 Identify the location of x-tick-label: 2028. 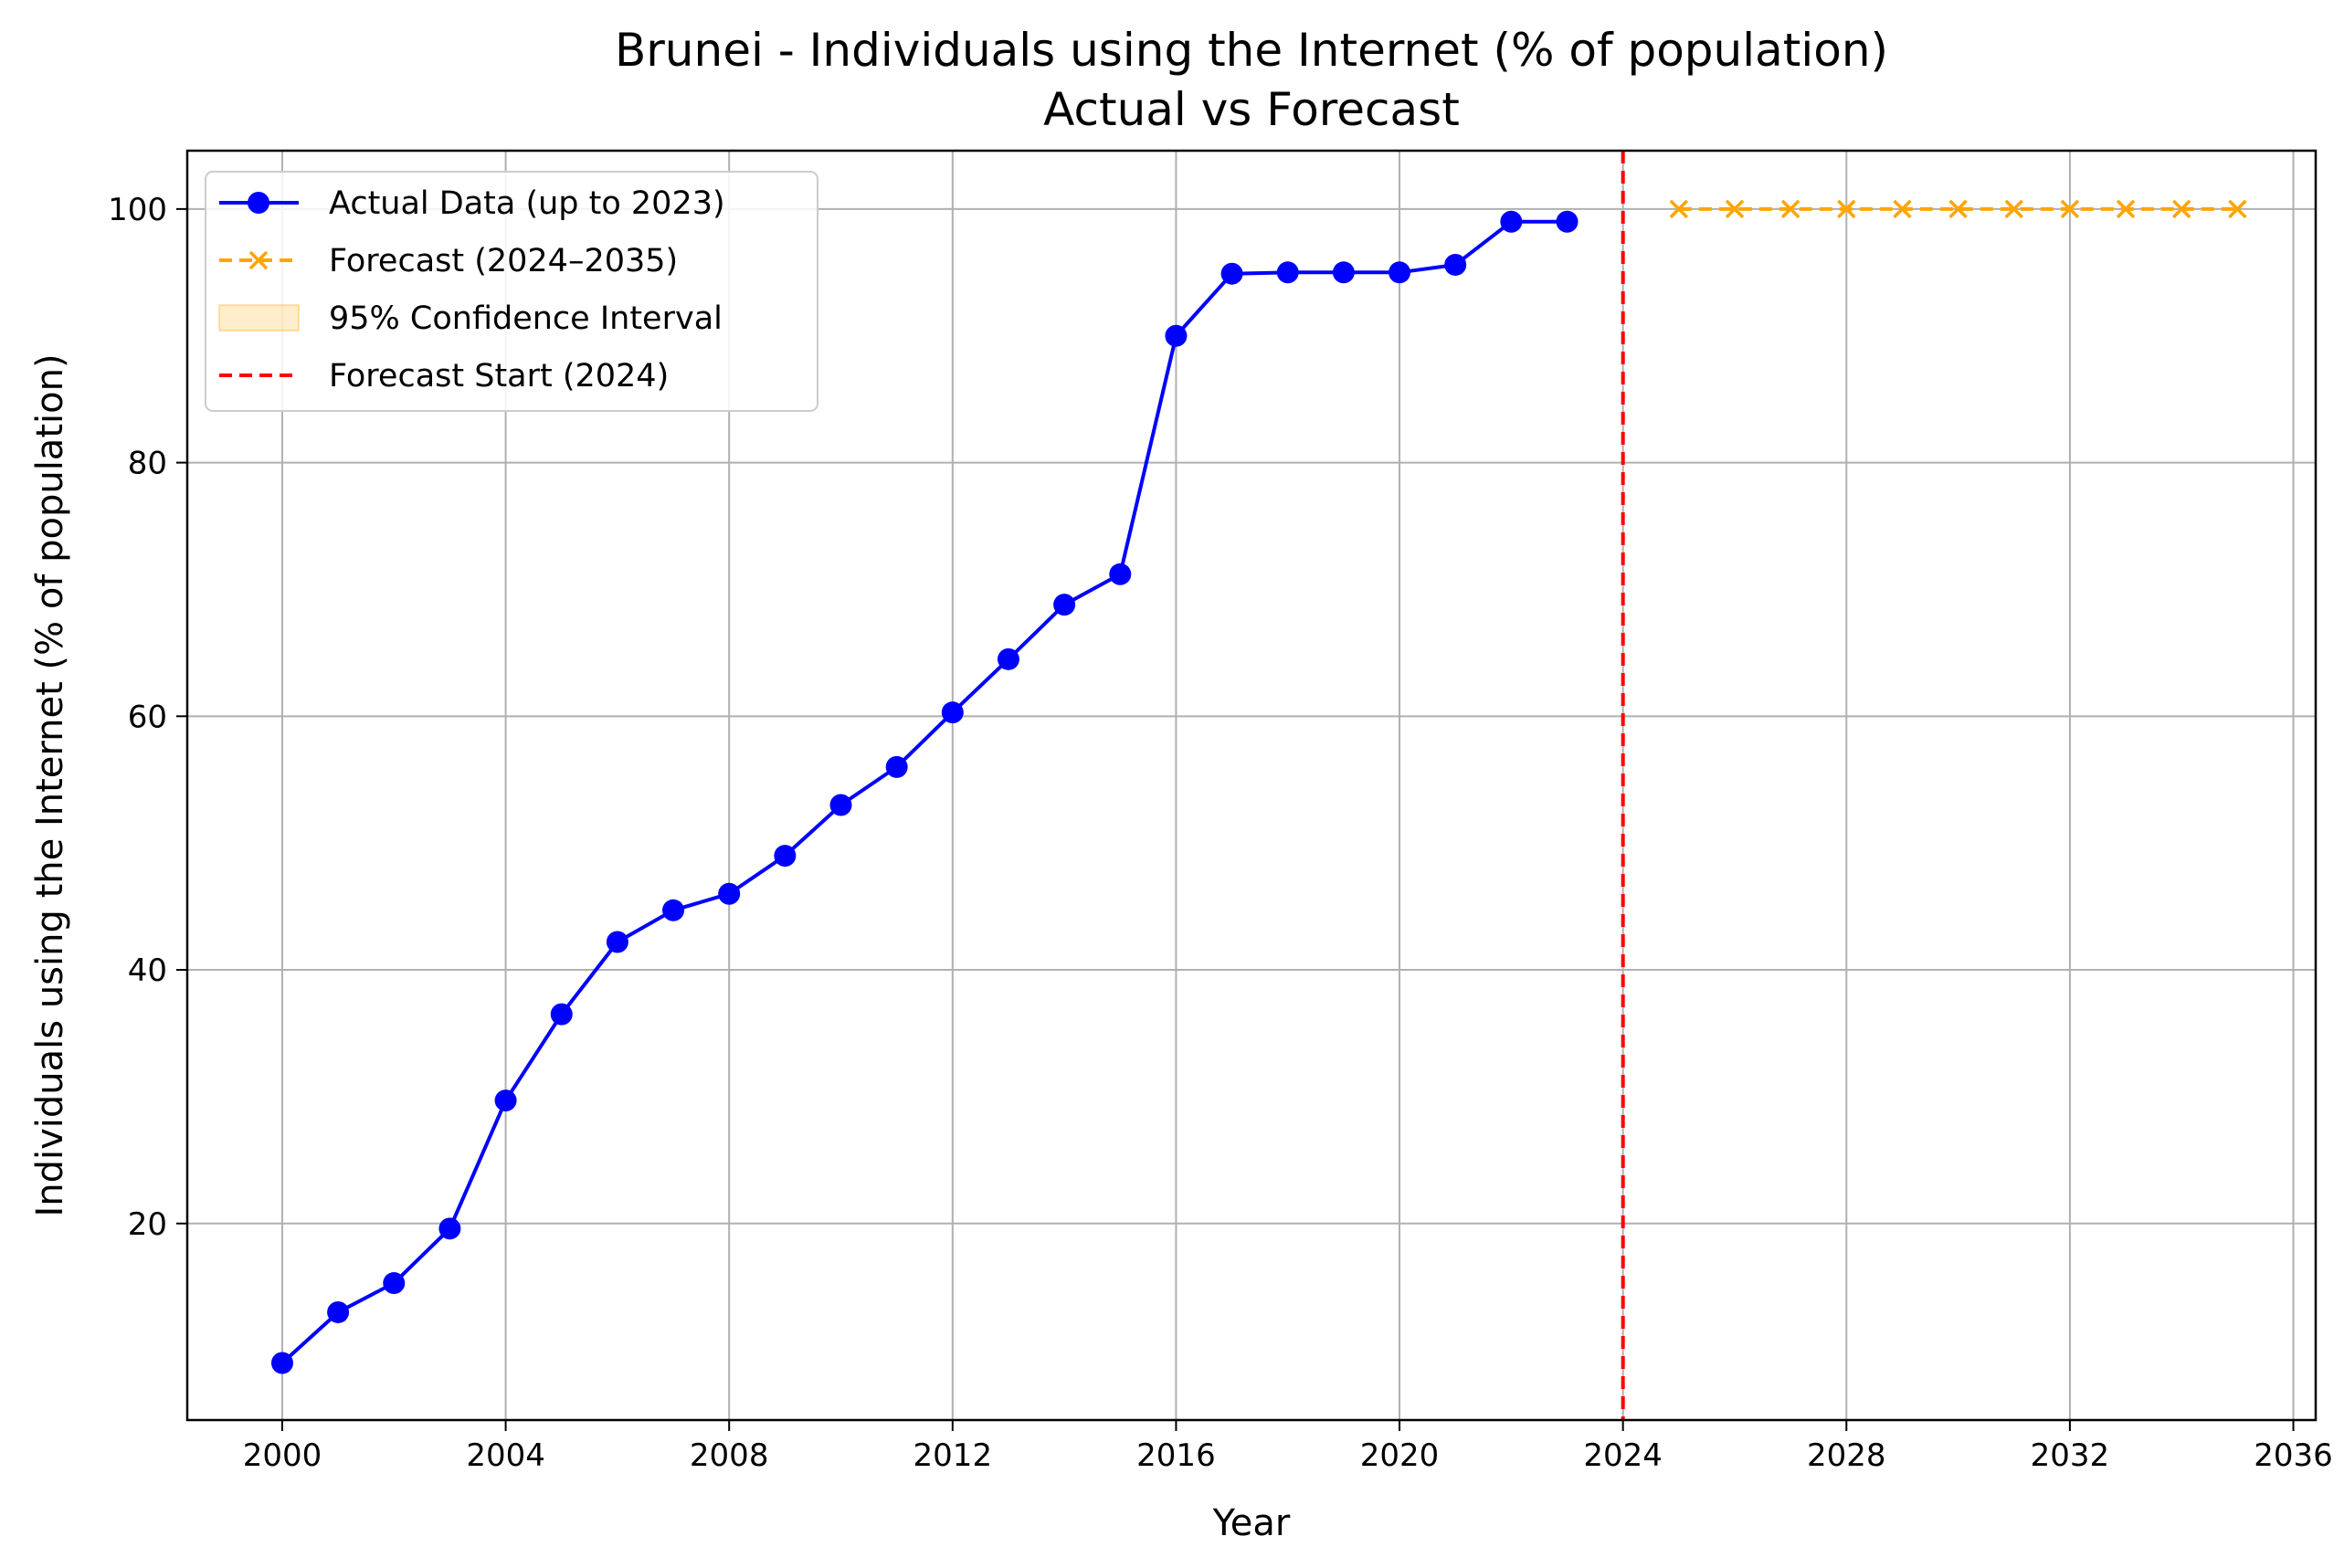
(1846, 1455).